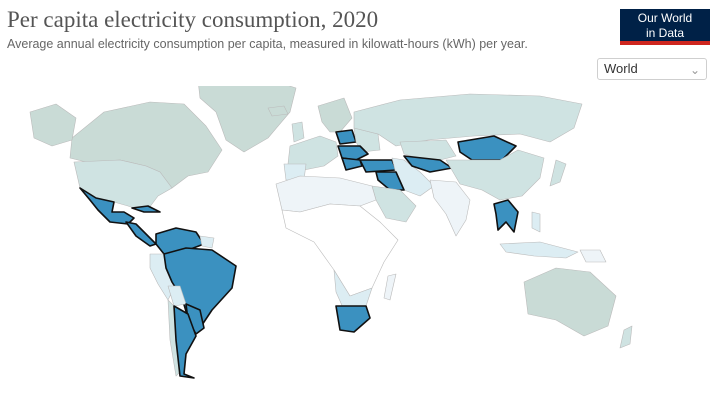 The height and width of the screenshot is (411, 719). Describe the element at coordinates (353, 319) in the screenshot. I see `country-south-africa` at that location.